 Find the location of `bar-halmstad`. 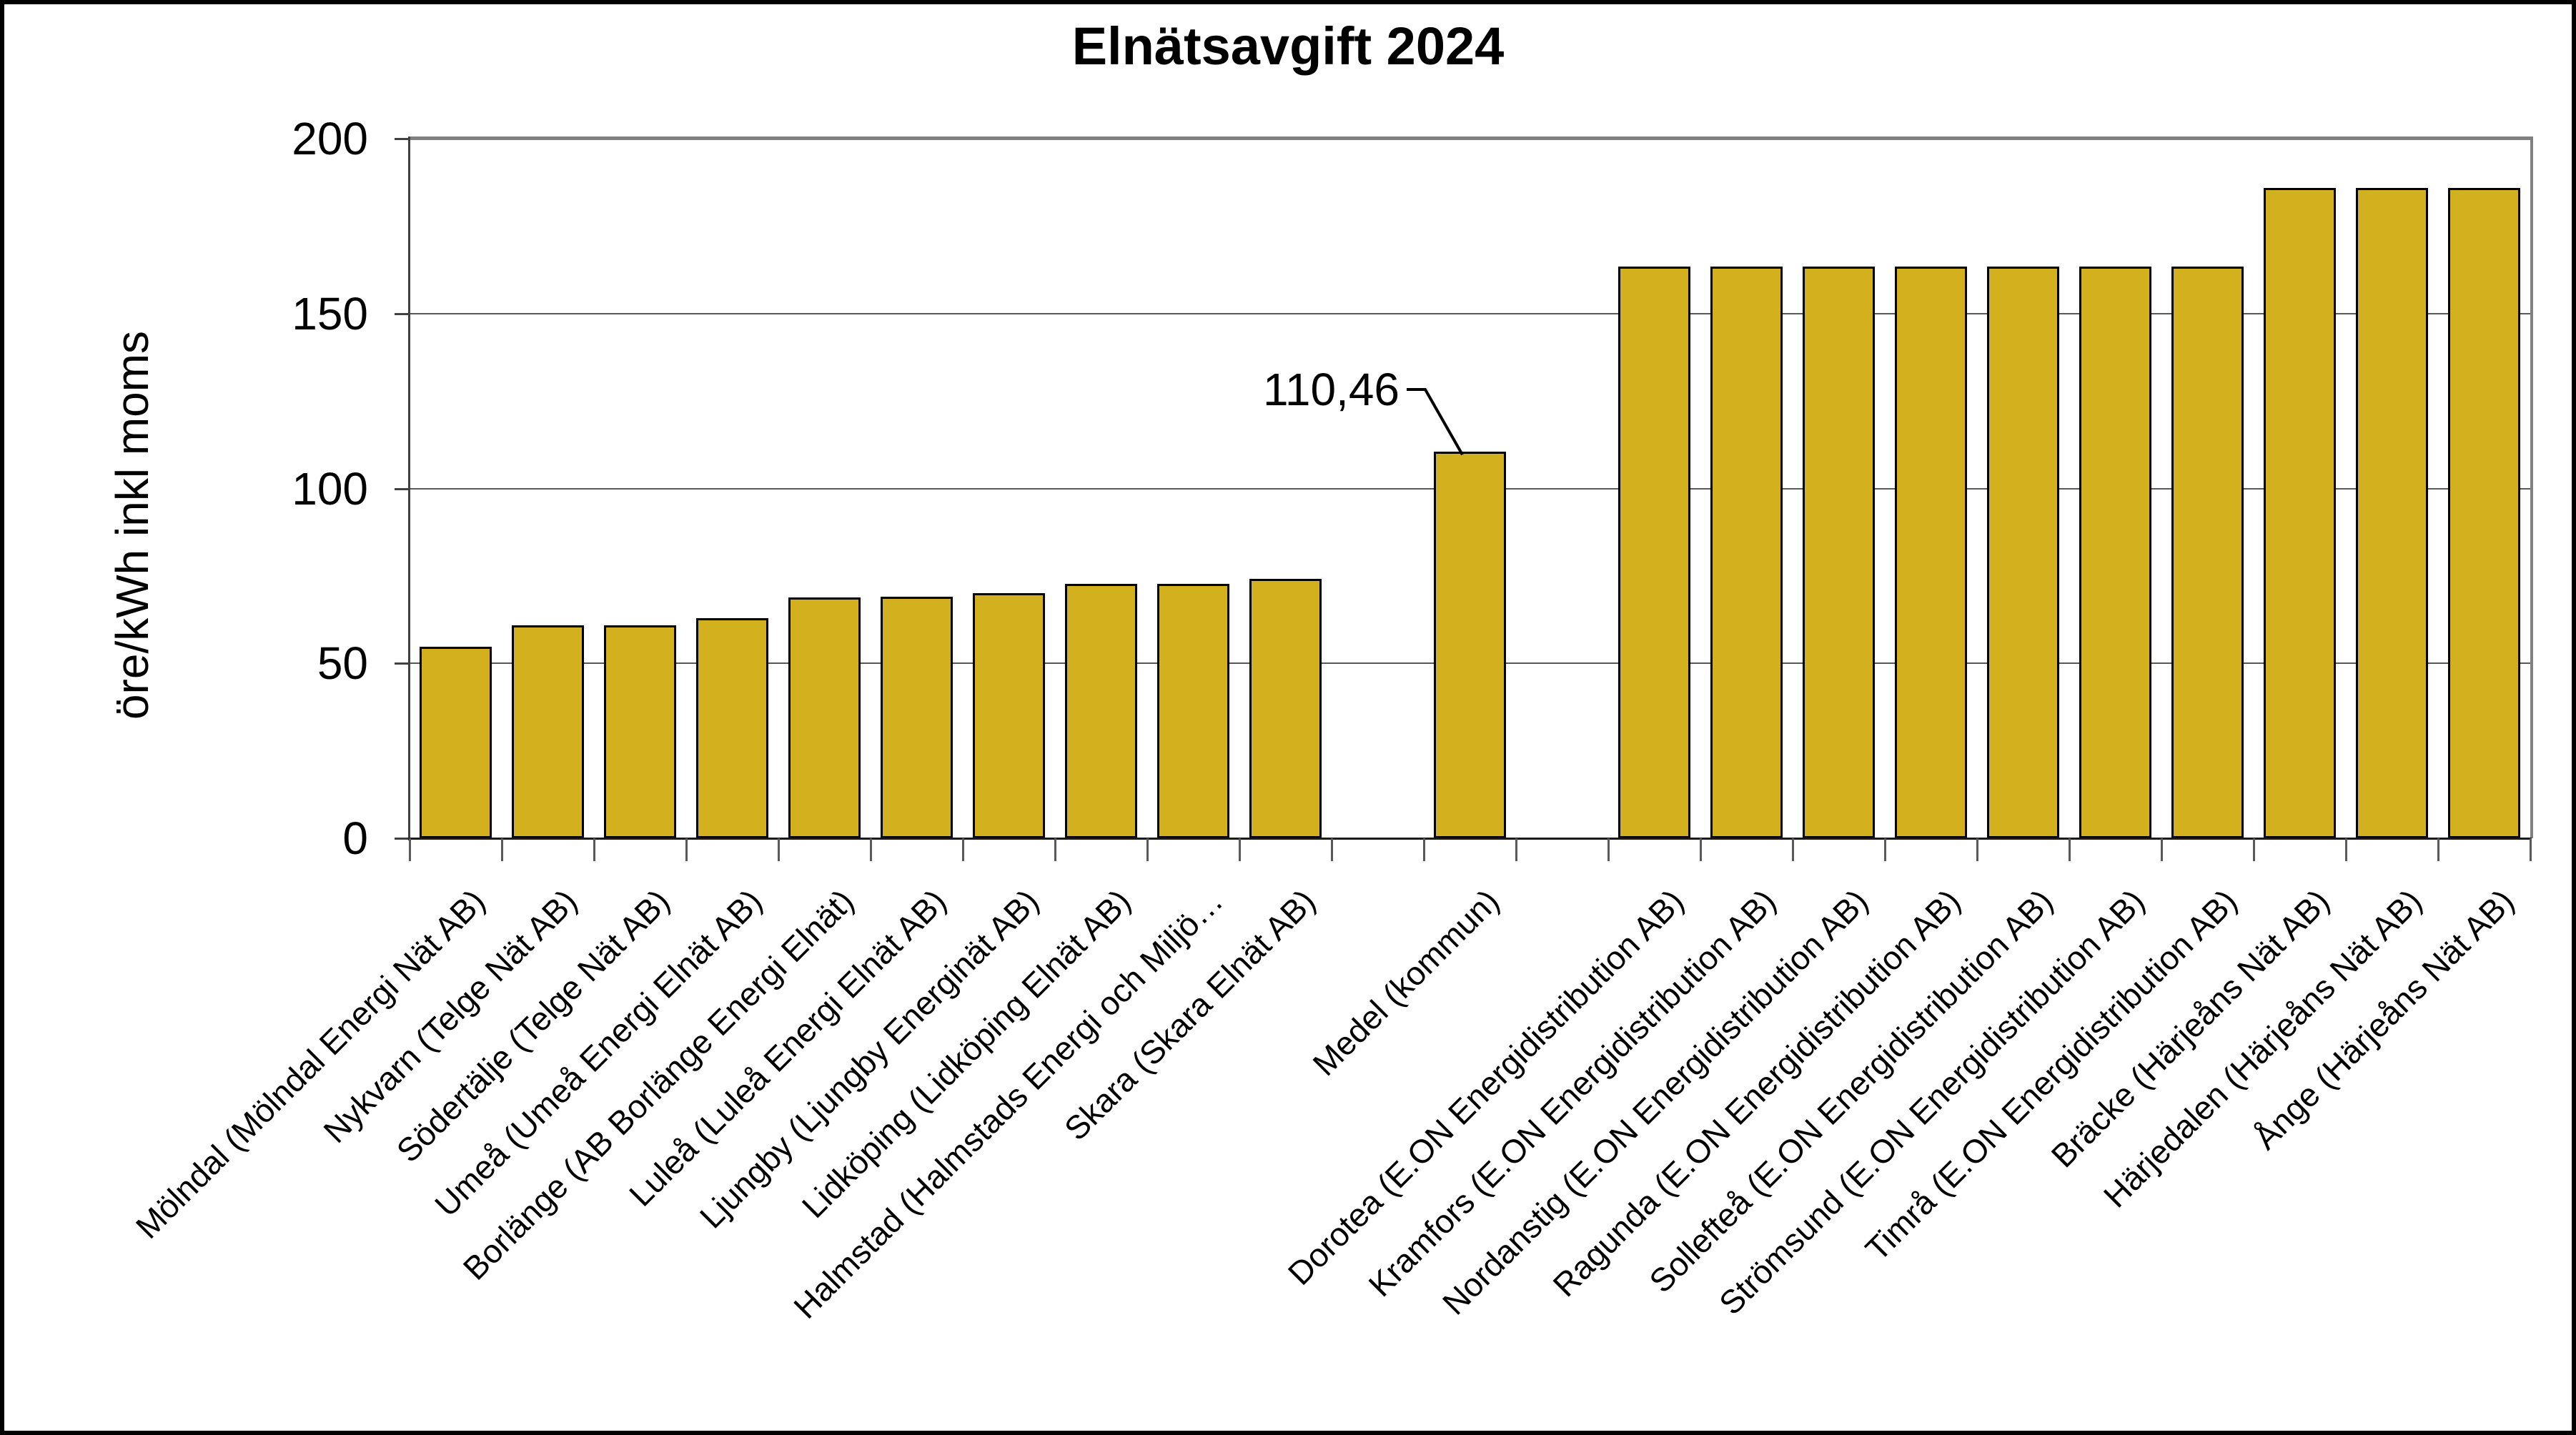

bar-halmstad is located at coordinates (1193, 711).